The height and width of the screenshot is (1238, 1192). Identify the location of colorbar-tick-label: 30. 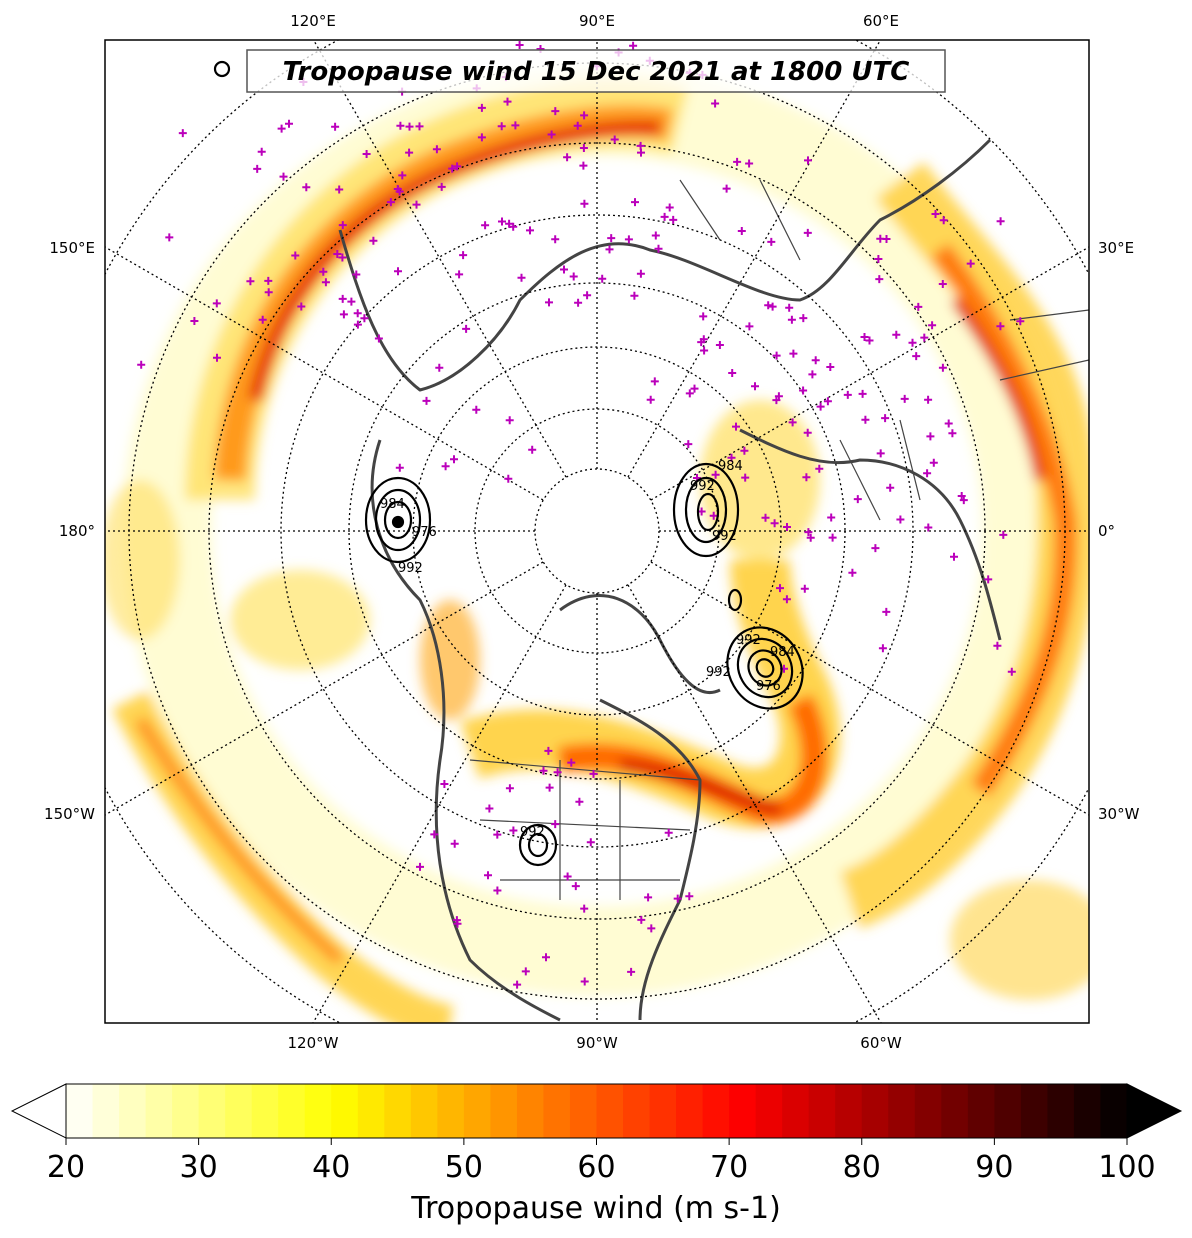
(199, 1167).